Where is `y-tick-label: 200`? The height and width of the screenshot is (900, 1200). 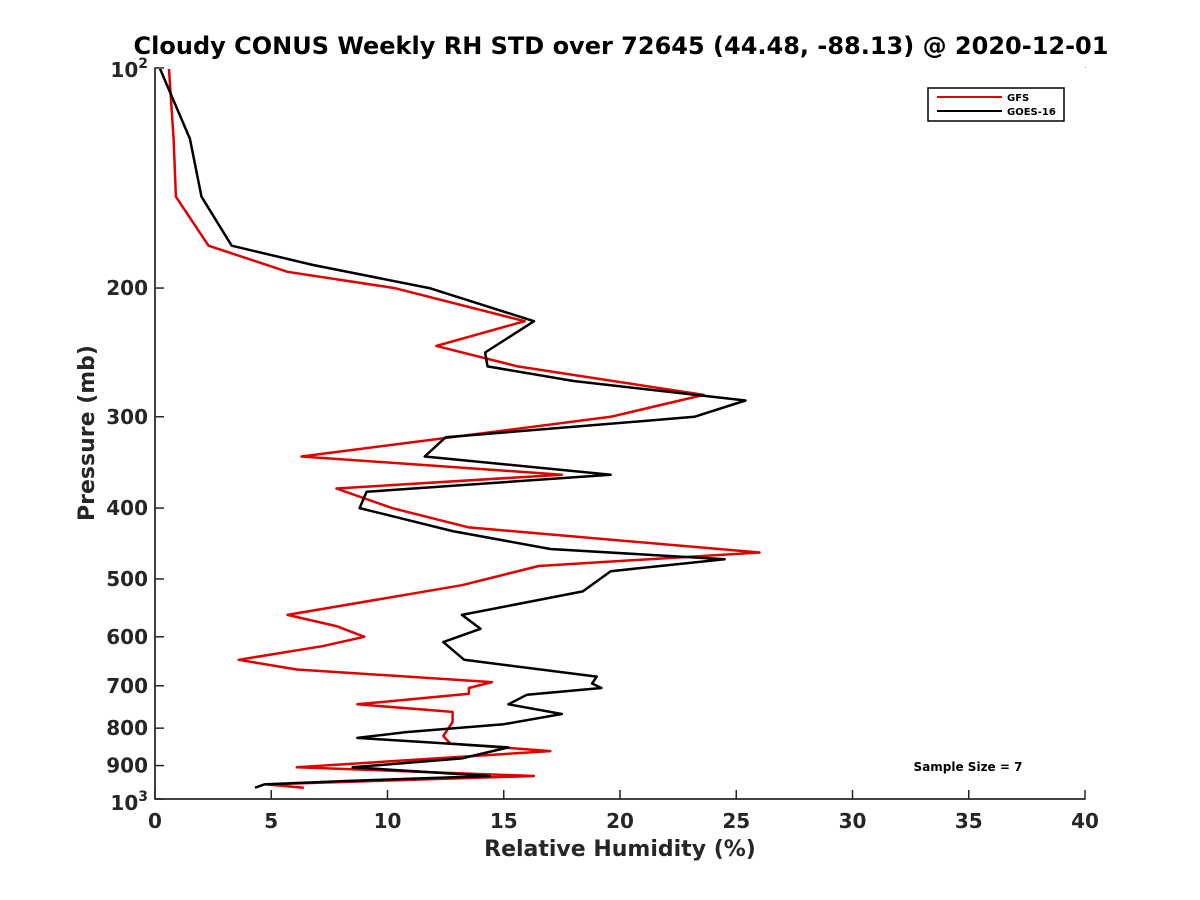
y-tick-label: 200 is located at coordinates (127, 288).